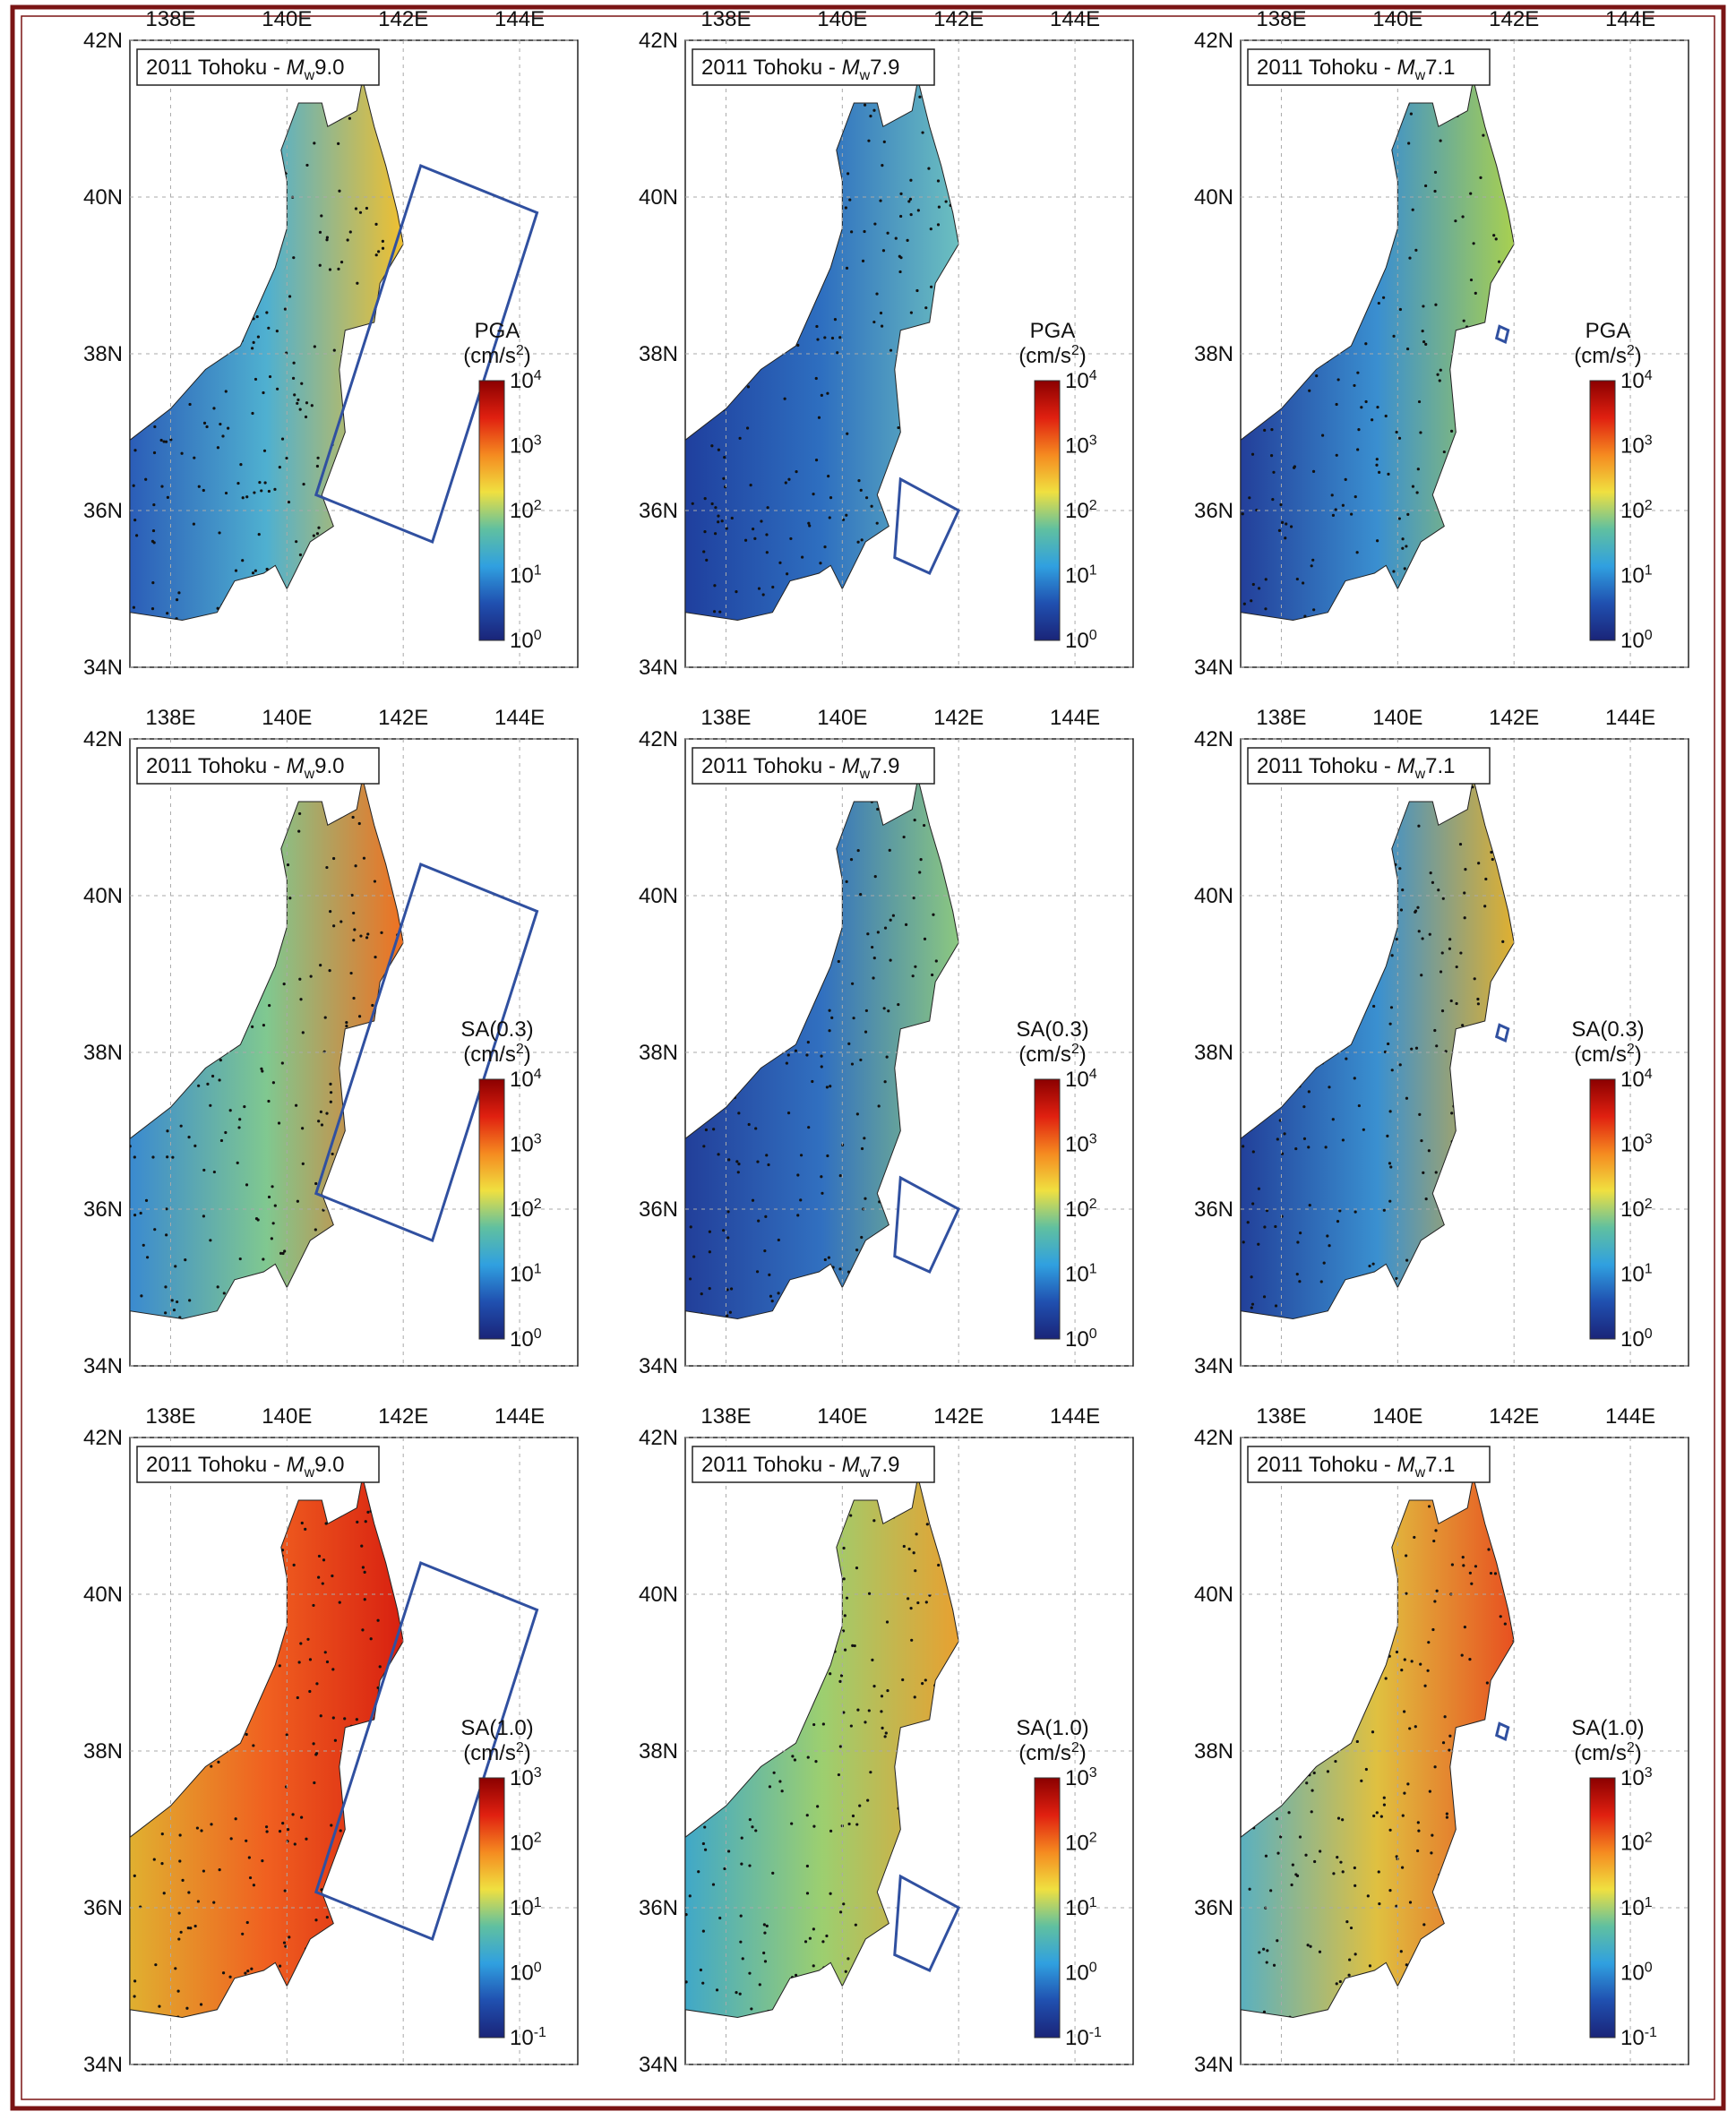 Image resolution: width=1736 pixels, height=2120 pixels. What do you see at coordinates (1053, 331) in the screenshot?
I see `colorbar-title: PGA` at bounding box center [1053, 331].